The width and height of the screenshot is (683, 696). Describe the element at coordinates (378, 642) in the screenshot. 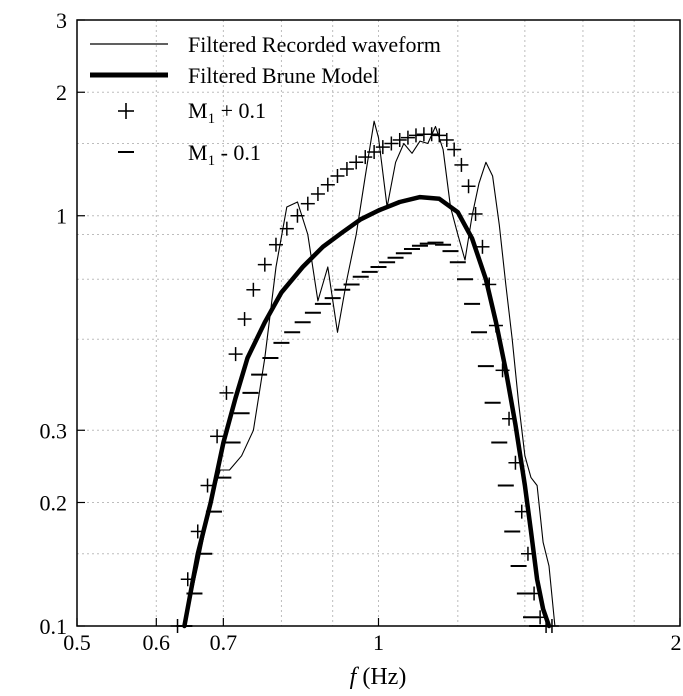

I see `x-tick-label: 1` at that location.